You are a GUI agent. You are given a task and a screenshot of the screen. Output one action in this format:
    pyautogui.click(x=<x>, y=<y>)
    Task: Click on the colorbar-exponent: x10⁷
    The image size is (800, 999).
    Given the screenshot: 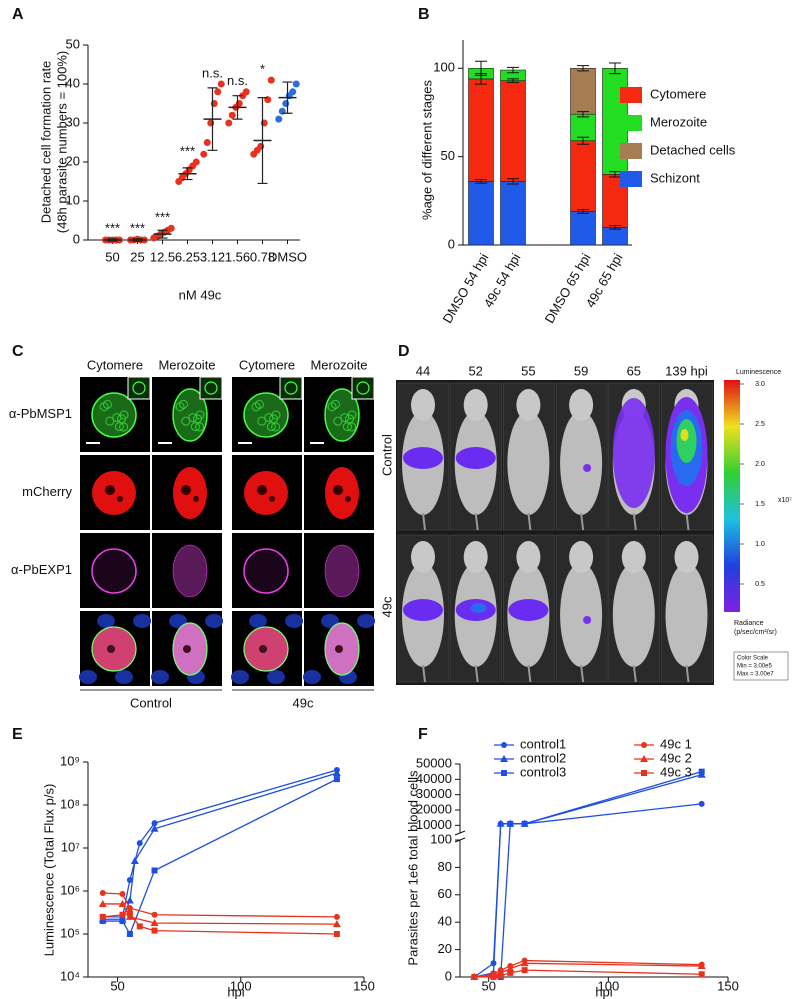 What is the action you would take?
    pyautogui.click(x=785, y=500)
    